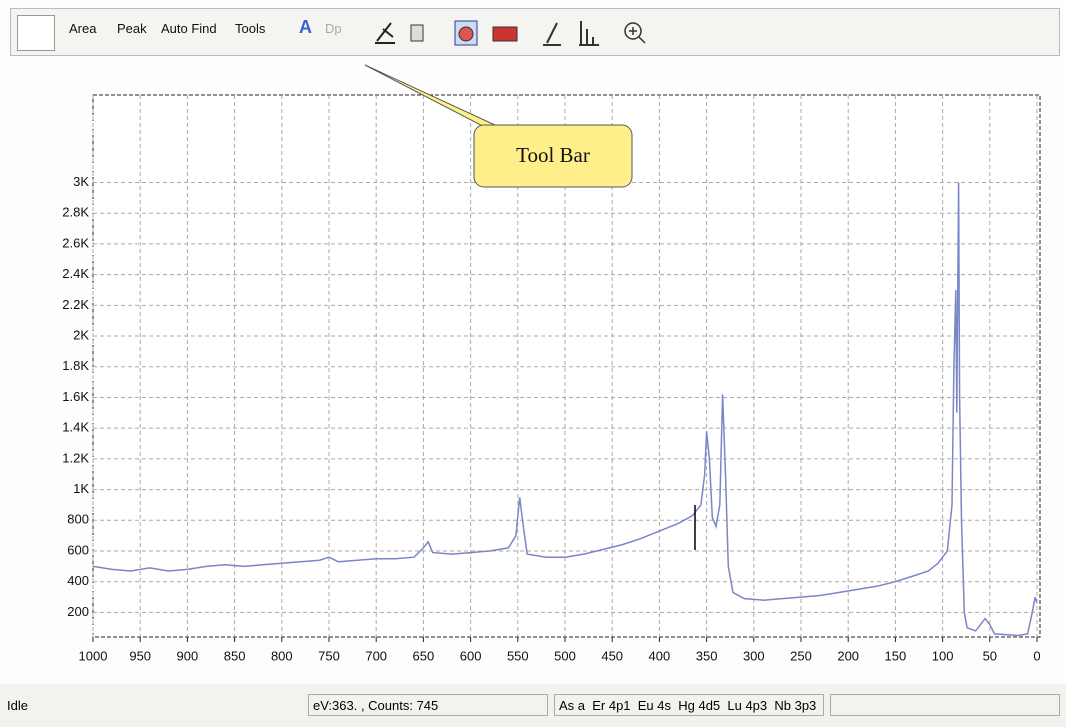 This screenshot has height=727, width=1066. I want to click on toolbar-icons, so click(510, 33).